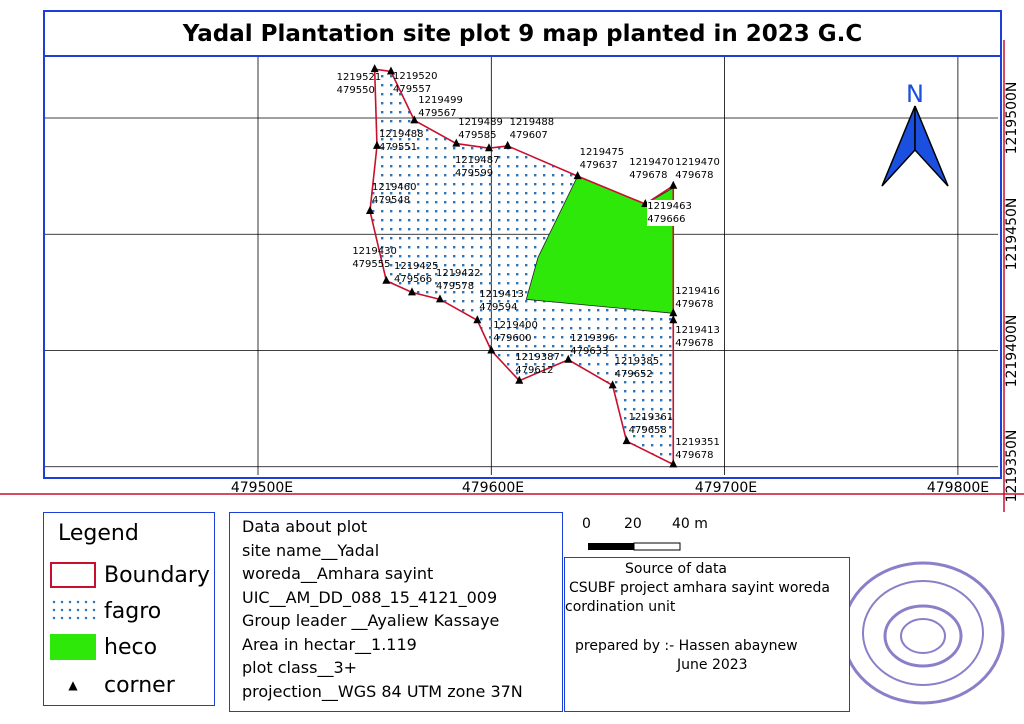  What do you see at coordinates (458, 280) in the screenshot?
I see `corner-label: 1219422 479578` at bounding box center [458, 280].